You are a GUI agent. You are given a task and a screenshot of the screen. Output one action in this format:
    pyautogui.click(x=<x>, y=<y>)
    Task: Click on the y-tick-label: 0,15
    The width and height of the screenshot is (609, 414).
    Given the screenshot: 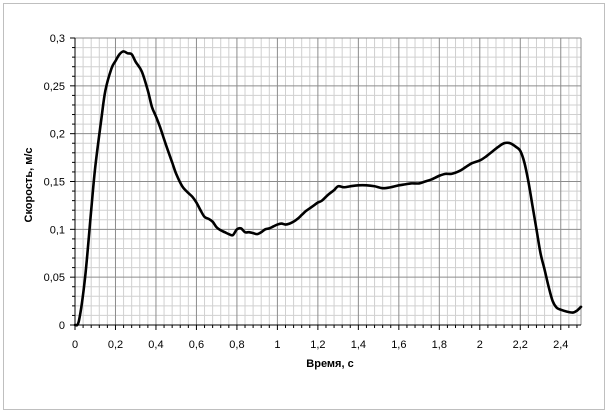 What is the action you would take?
    pyautogui.click(x=54, y=183)
    